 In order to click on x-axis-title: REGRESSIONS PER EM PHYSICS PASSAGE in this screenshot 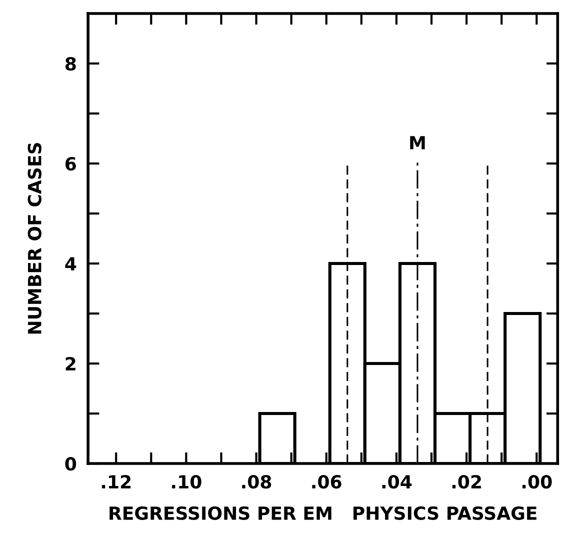, I will do `click(323, 513)`.